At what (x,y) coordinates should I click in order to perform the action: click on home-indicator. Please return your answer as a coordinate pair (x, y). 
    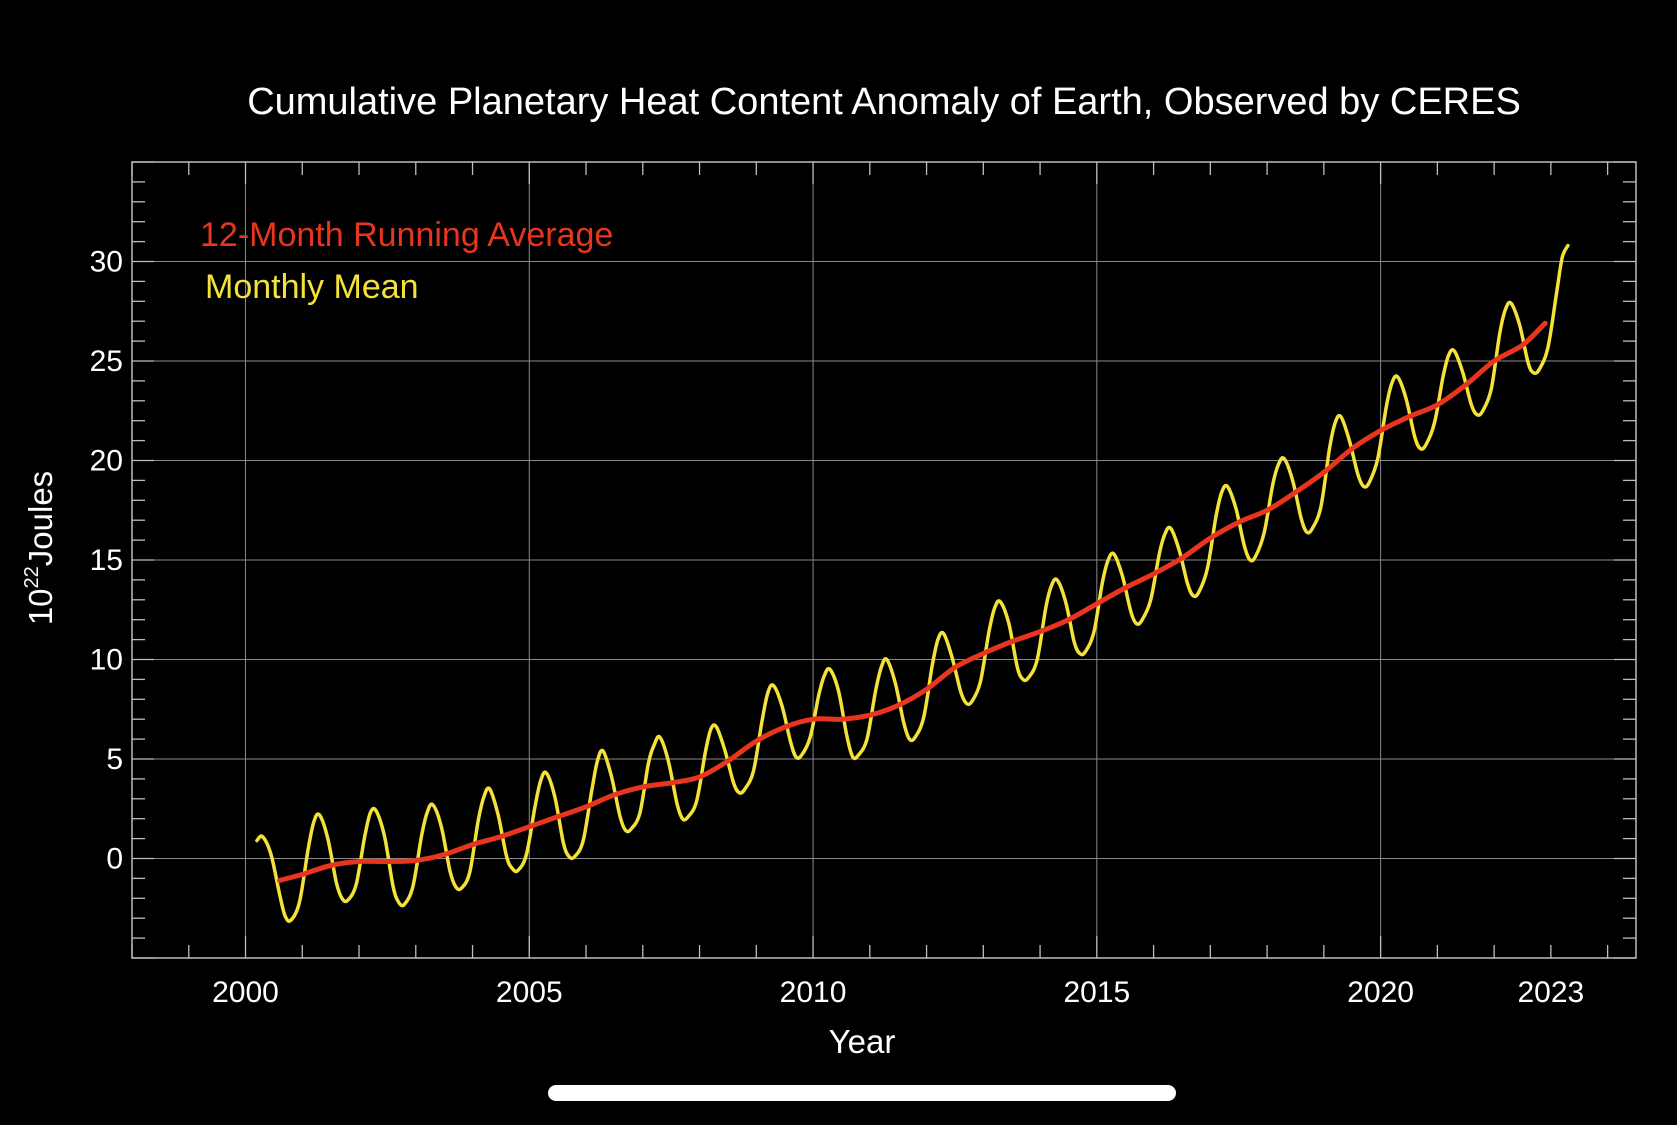
    Looking at the image, I should click on (862, 1093).